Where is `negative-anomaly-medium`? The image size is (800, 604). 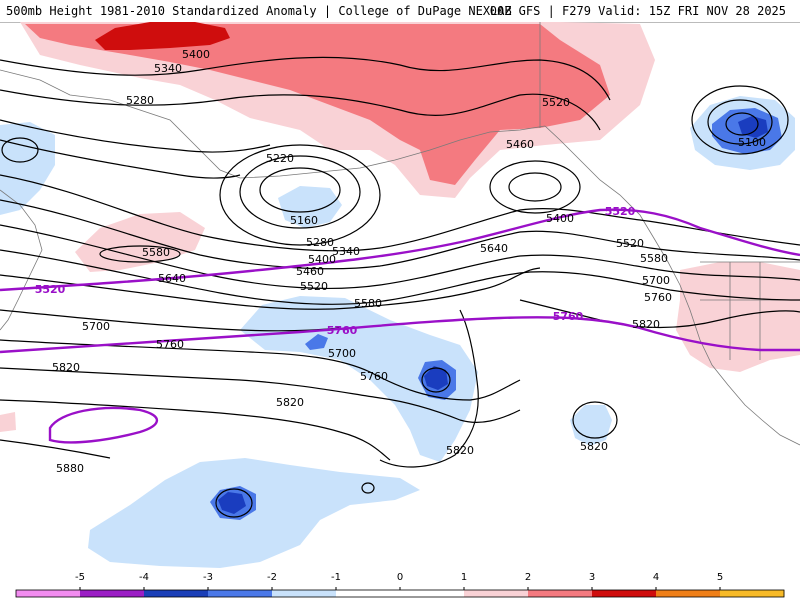 negative-anomaly-medium is located at coordinates (316, 342).